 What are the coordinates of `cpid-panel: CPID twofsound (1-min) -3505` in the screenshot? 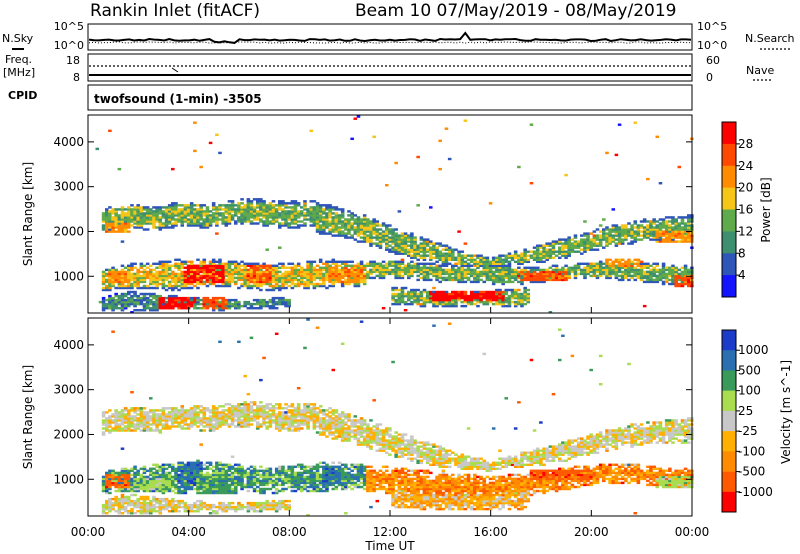 It's located at (350, 97).